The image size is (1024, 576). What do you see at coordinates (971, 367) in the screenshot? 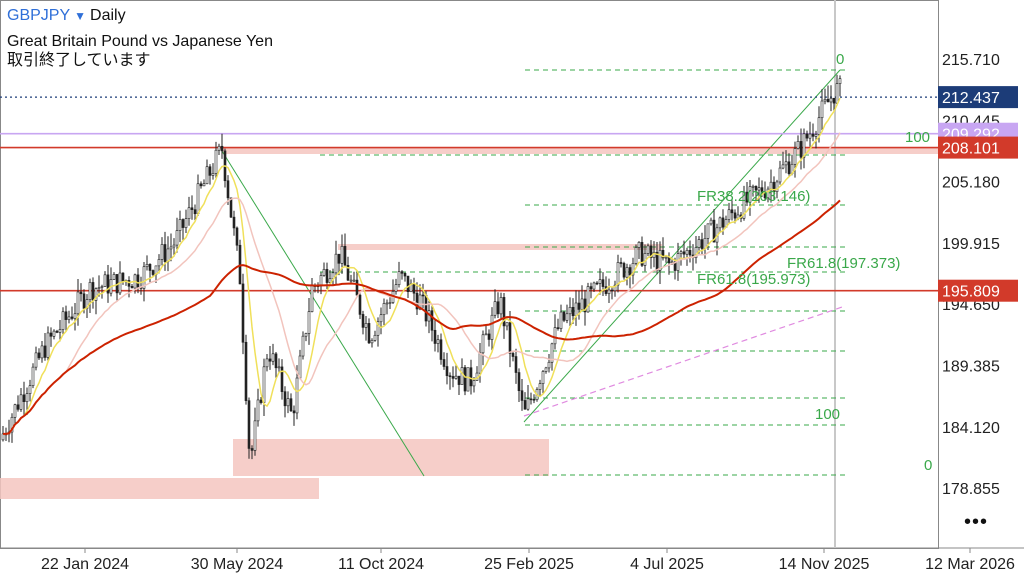
I see `y-tick-label: 189.385` at bounding box center [971, 367].